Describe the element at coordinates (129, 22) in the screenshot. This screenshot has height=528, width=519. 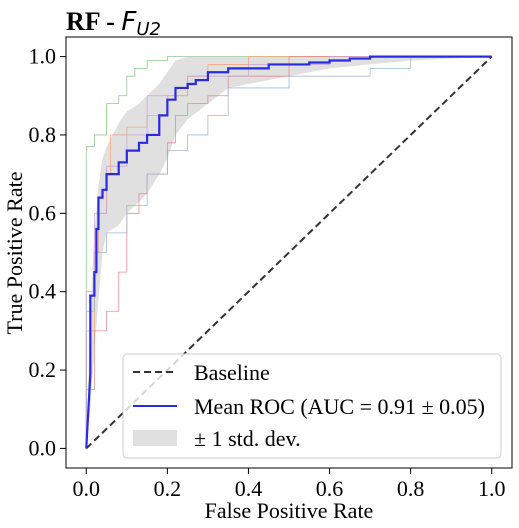
I see `title-symbol: F` at that location.